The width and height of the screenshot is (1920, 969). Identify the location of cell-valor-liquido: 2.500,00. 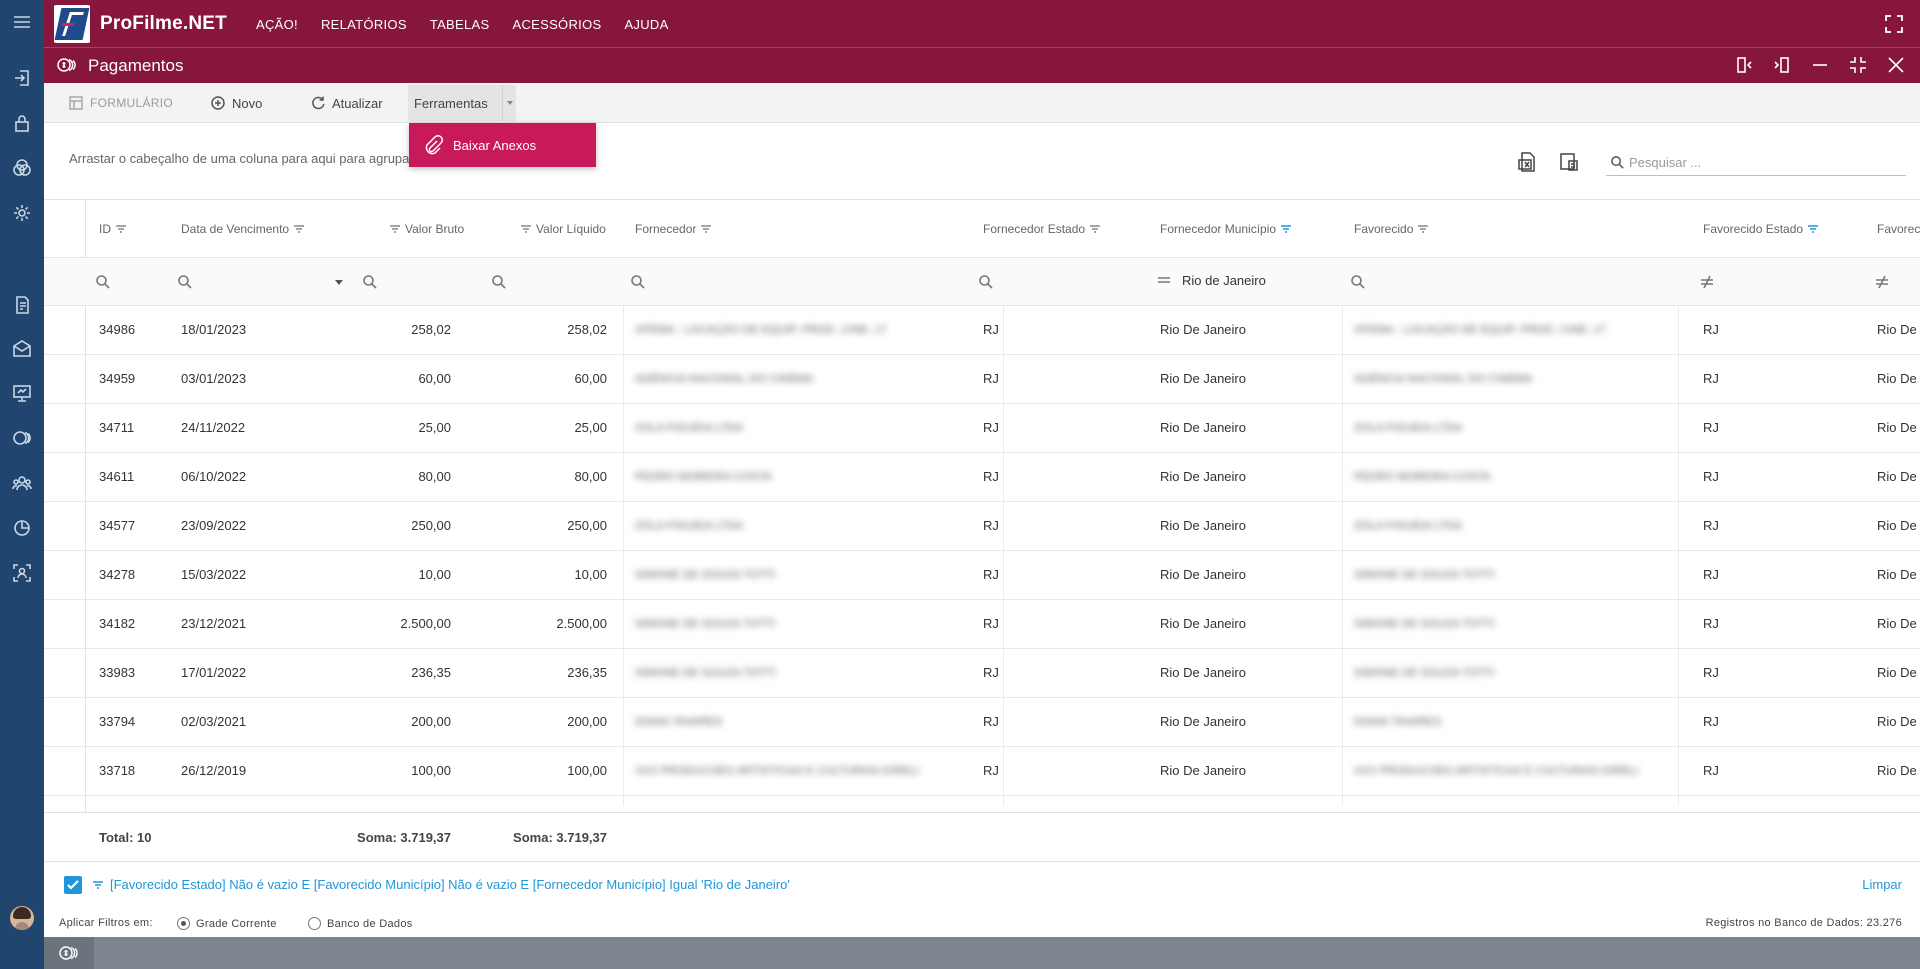
(581, 623).